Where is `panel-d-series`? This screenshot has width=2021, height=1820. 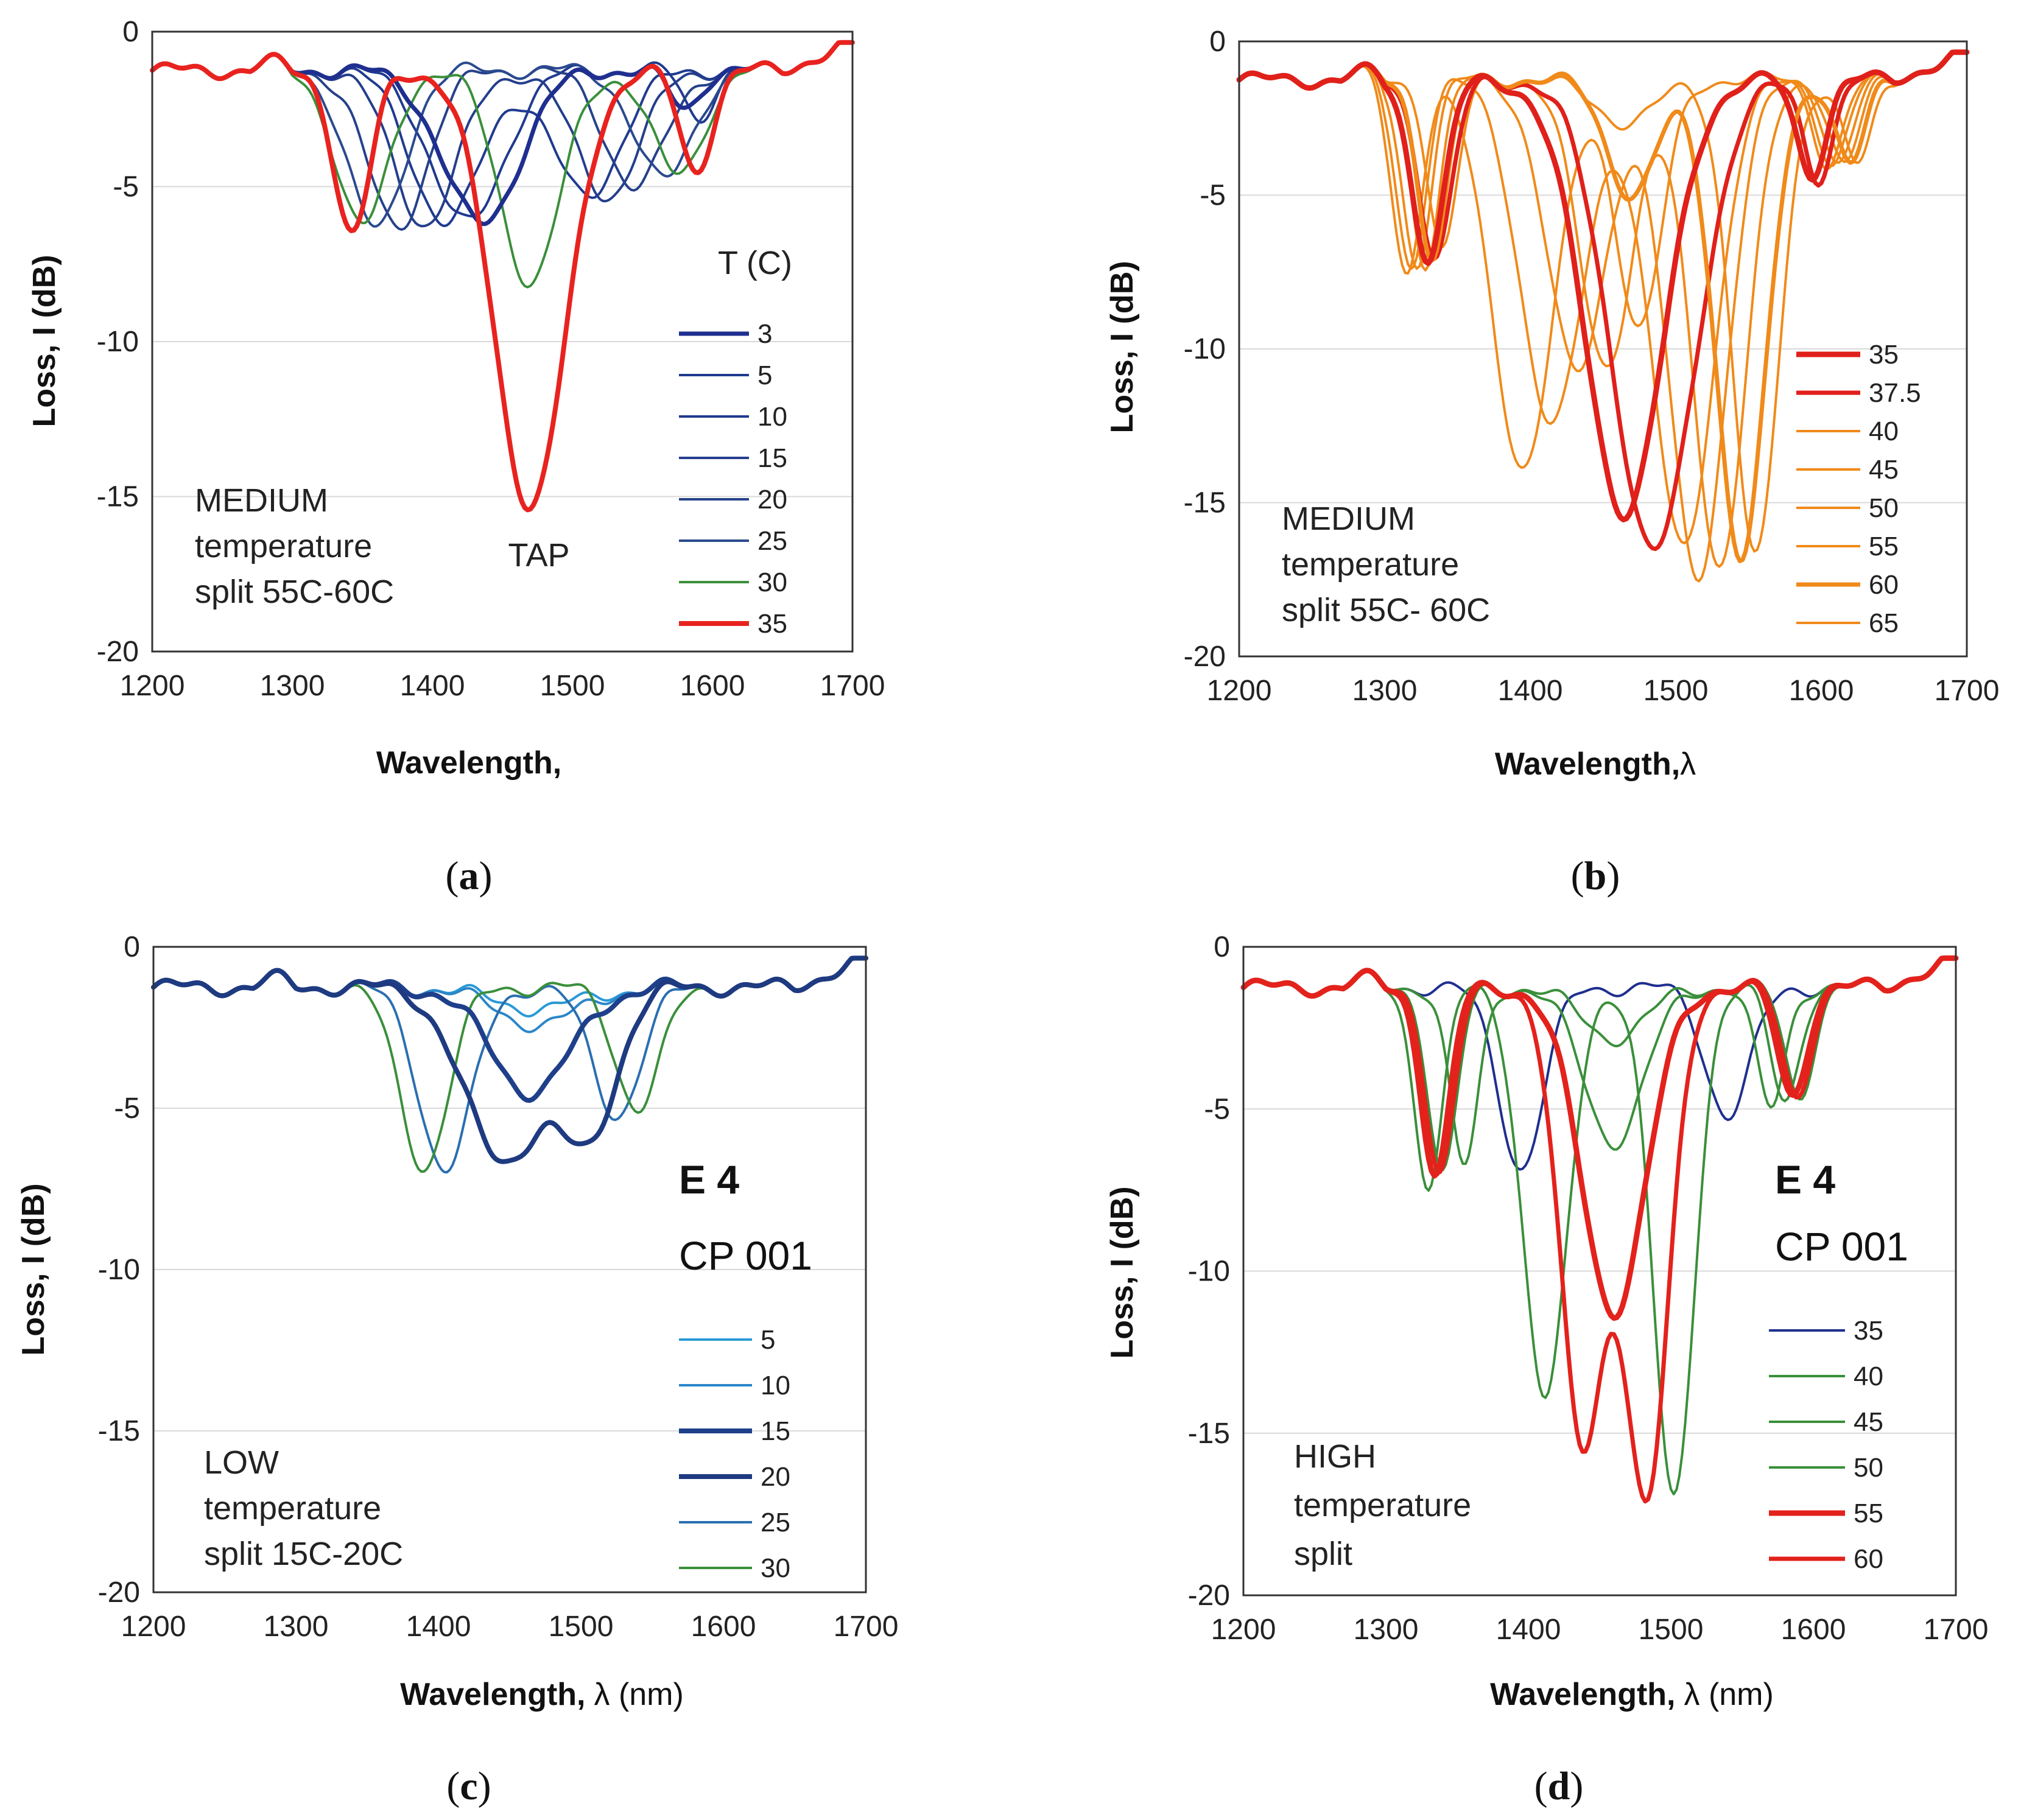
panel-d-series is located at coordinates (1599, 1229).